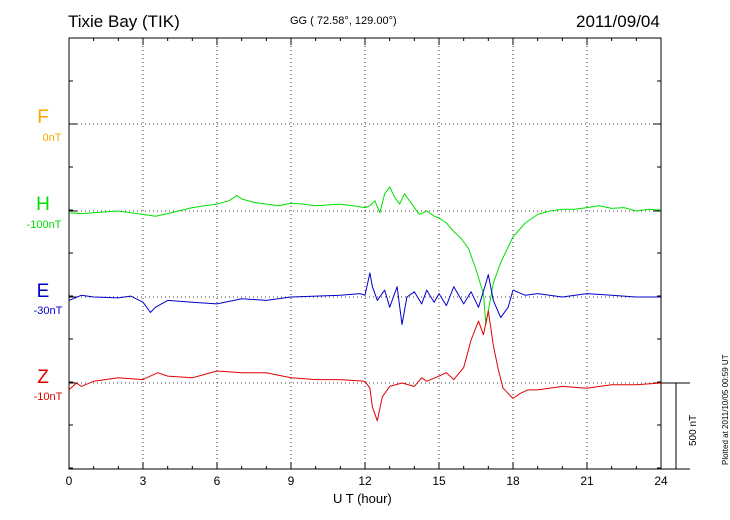  What do you see at coordinates (48, 311) in the screenshot?
I see `baseline-label-e: -30nT` at bounding box center [48, 311].